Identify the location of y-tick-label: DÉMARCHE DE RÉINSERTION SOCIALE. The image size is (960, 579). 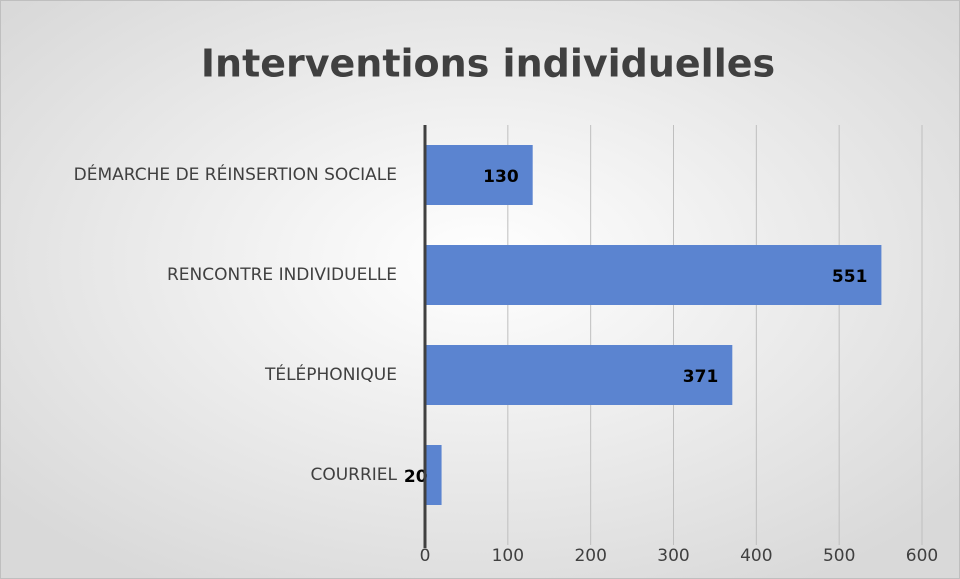
(235, 174).